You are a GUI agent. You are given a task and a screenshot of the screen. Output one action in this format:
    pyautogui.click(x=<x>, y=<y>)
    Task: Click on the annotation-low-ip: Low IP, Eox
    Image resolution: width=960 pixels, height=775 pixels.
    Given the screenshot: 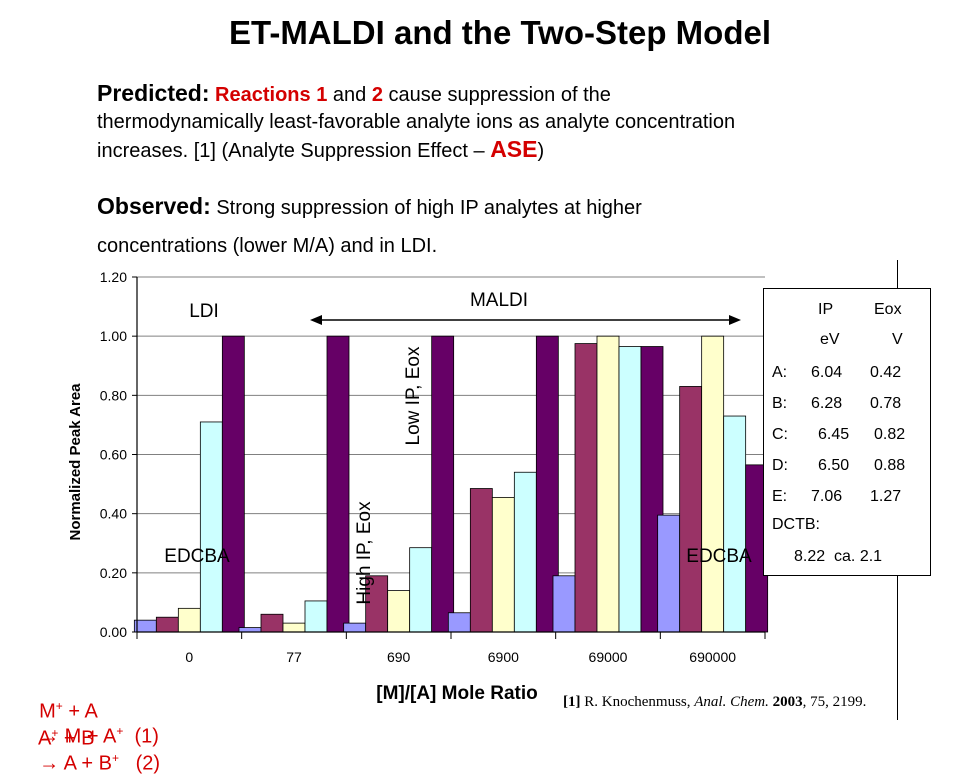 What is the action you would take?
    pyautogui.click(x=413, y=395)
    